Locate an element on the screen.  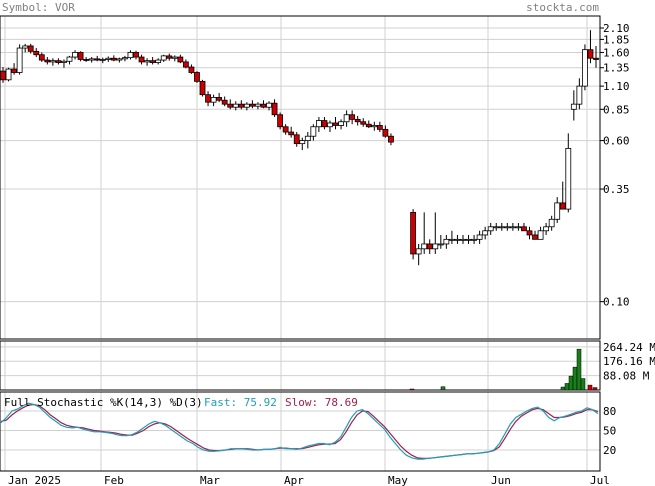
price-tick-label: 1.85 is located at coordinates (616, 39).